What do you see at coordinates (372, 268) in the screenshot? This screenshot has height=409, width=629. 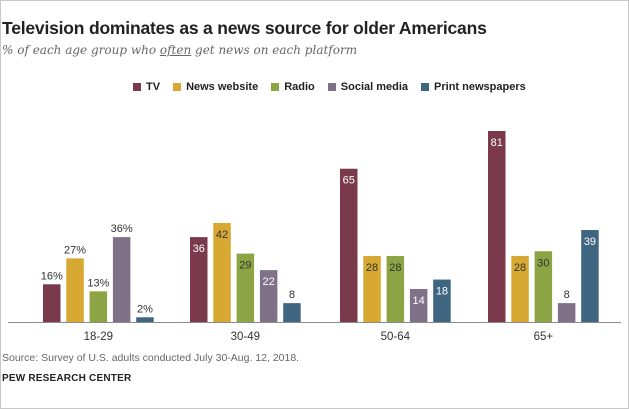 I see `data-label-news-website-50-64: 28` at bounding box center [372, 268].